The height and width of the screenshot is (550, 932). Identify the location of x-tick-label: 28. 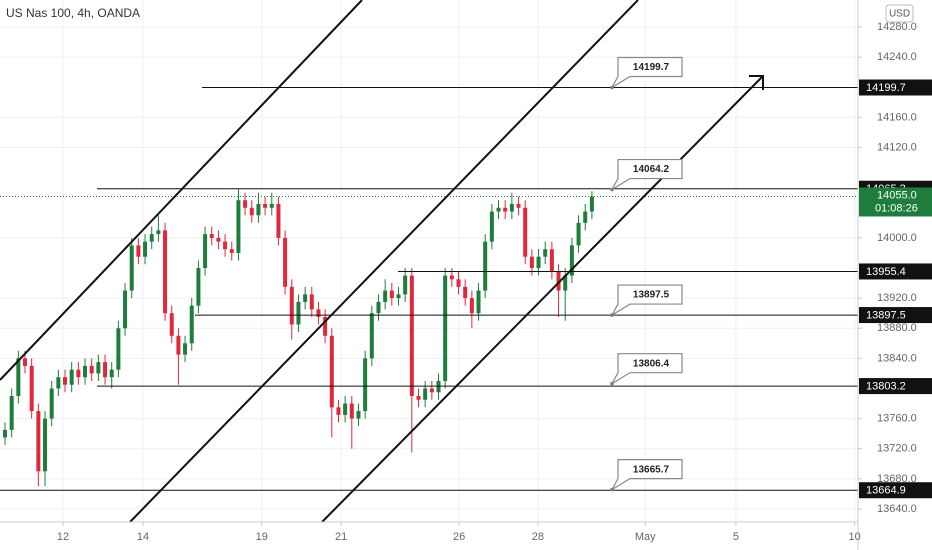
(538, 537).